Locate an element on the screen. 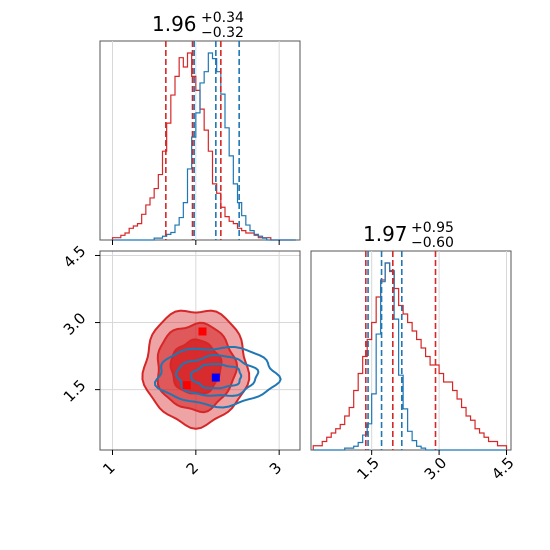 The image size is (550, 550). panel-marginal-2-quantile-lines is located at coordinates (401, 350).